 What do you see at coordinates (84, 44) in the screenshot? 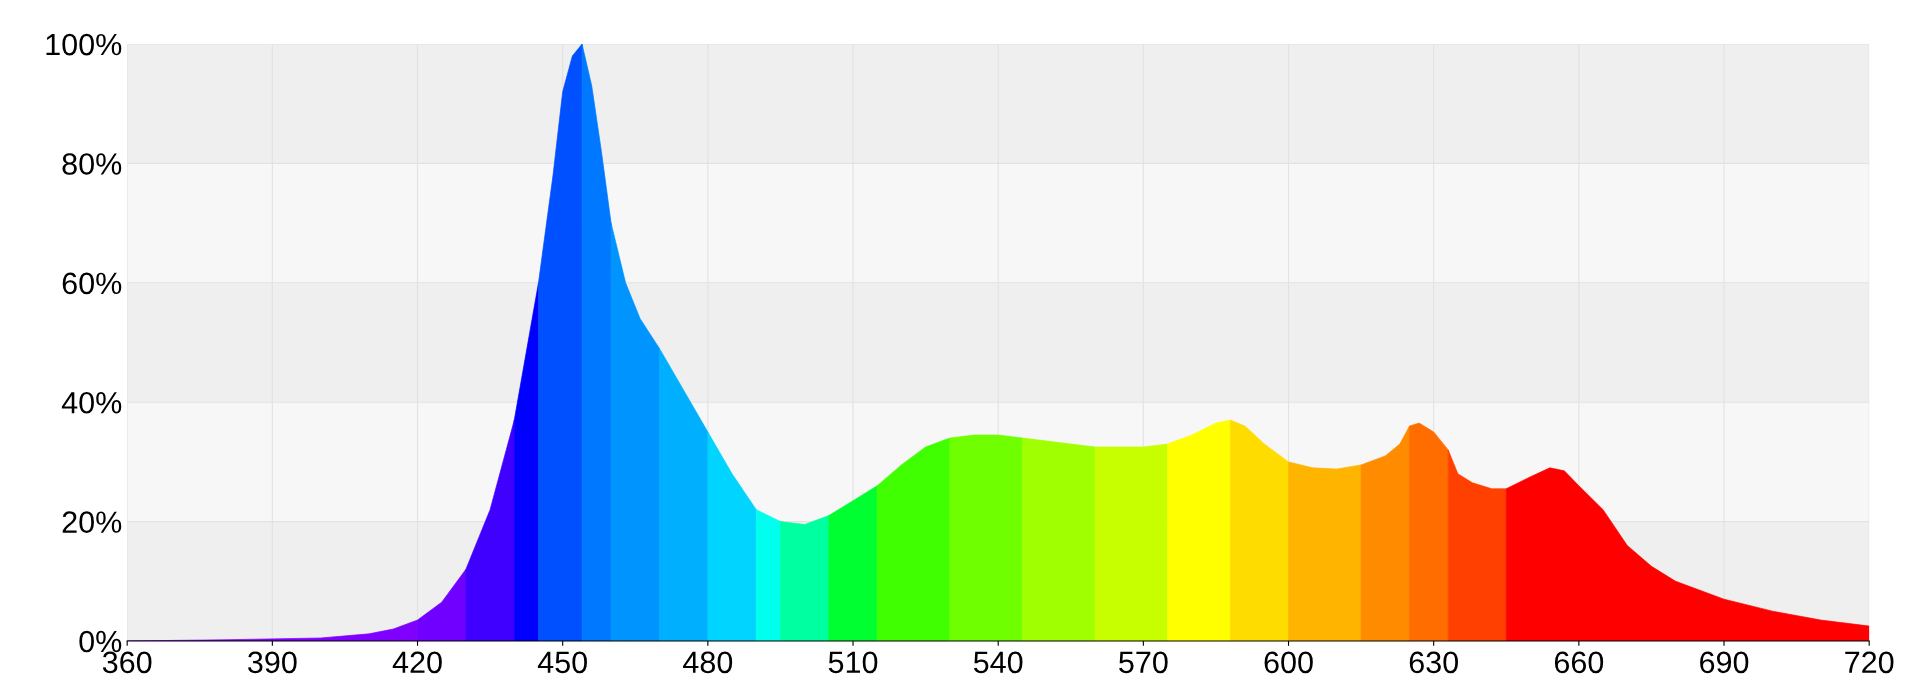
I see `y-tick-label: 100%` at bounding box center [84, 44].